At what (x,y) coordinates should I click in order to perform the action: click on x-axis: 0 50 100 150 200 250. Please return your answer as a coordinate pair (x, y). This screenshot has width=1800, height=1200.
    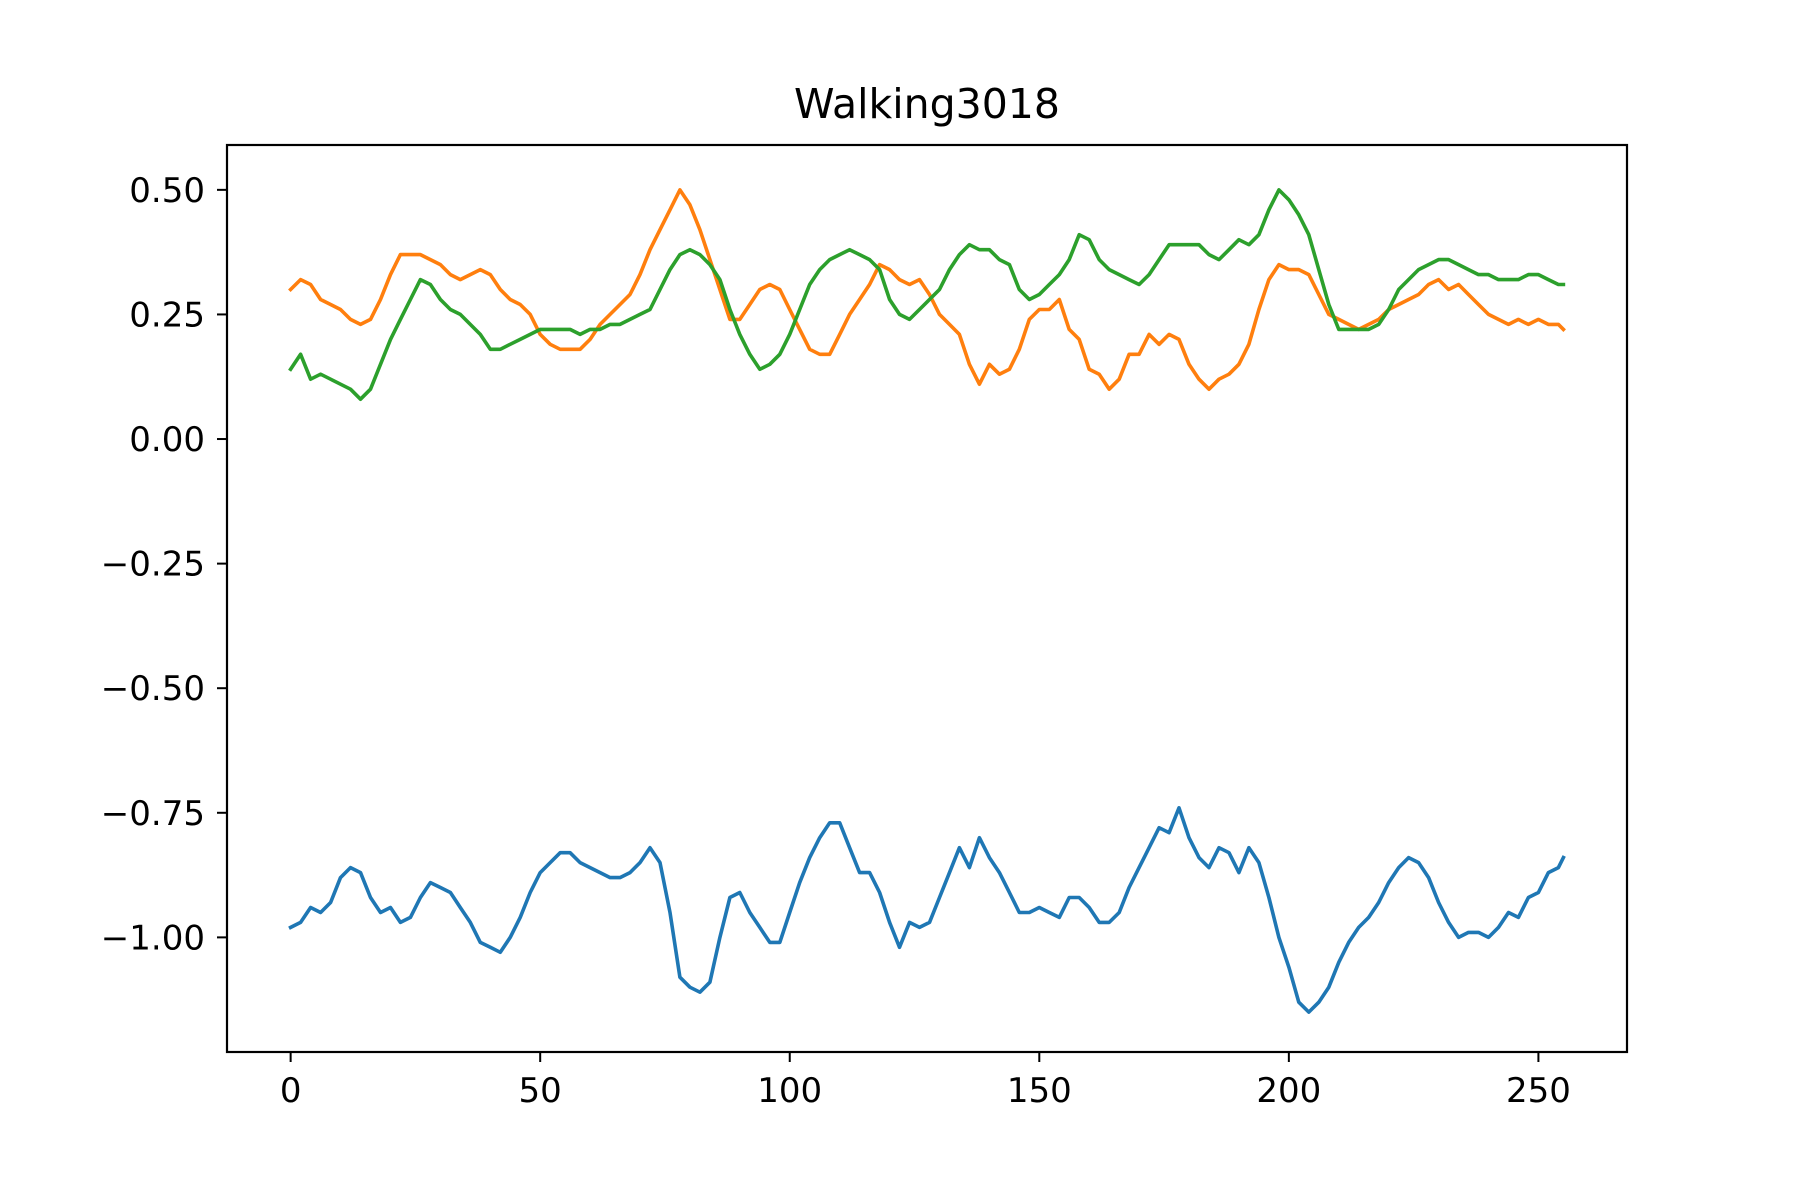
    Looking at the image, I should click on (925, 1081).